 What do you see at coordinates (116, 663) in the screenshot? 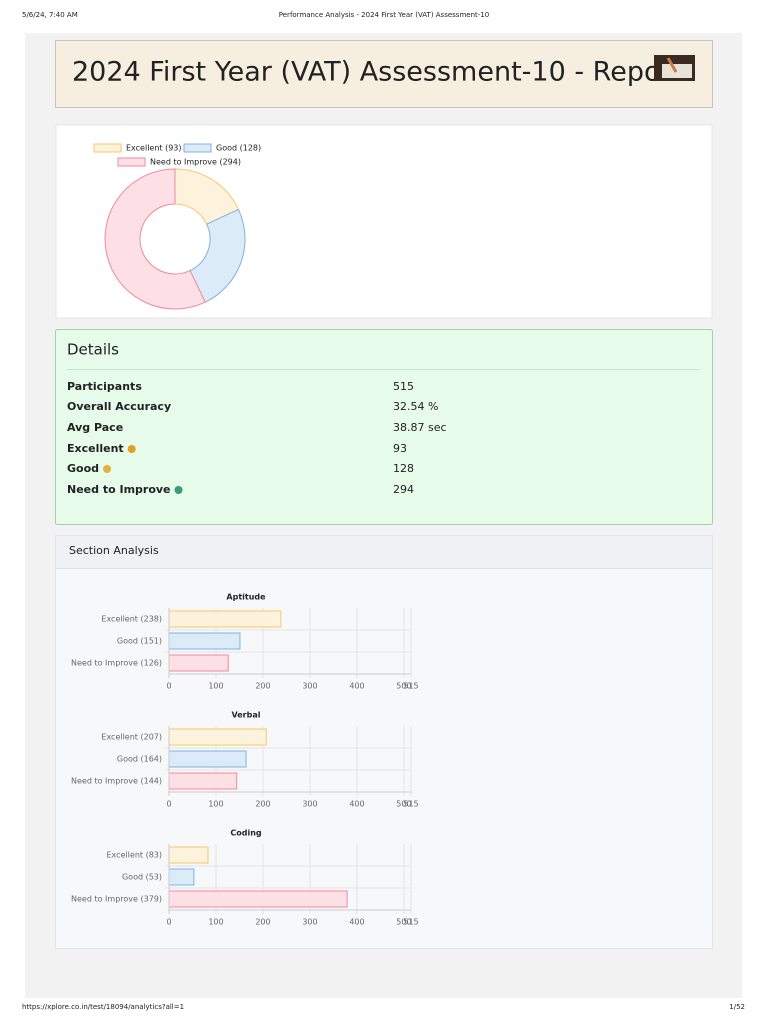
I see `y-tick-label: Need to Improve (126)` at bounding box center [116, 663].